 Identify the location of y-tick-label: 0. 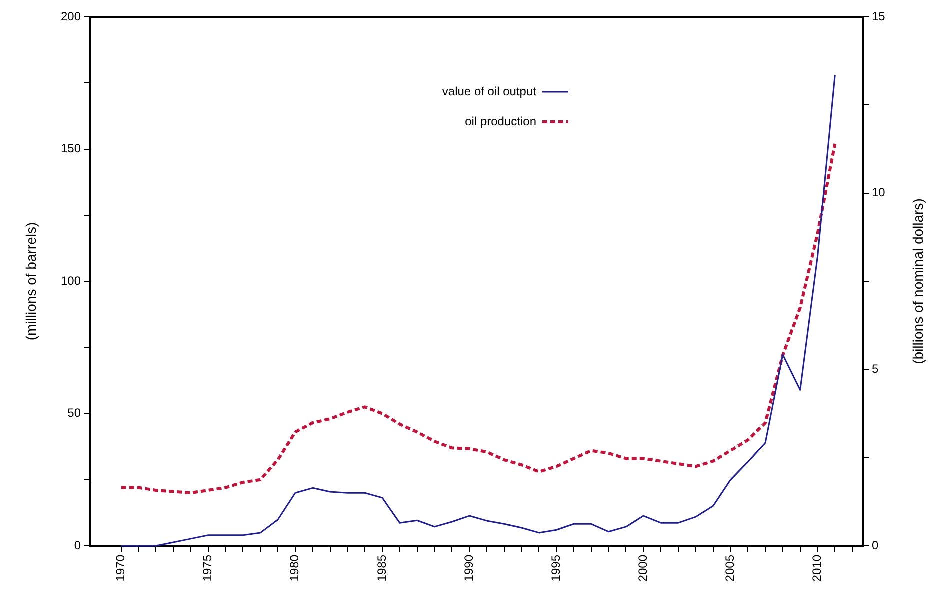
(78, 545).